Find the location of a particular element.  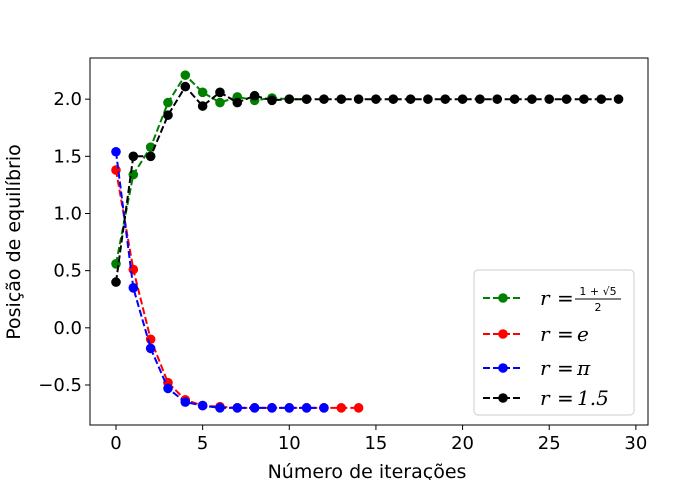

y-tick-label: 0.5 is located at coordinates (67, 271).